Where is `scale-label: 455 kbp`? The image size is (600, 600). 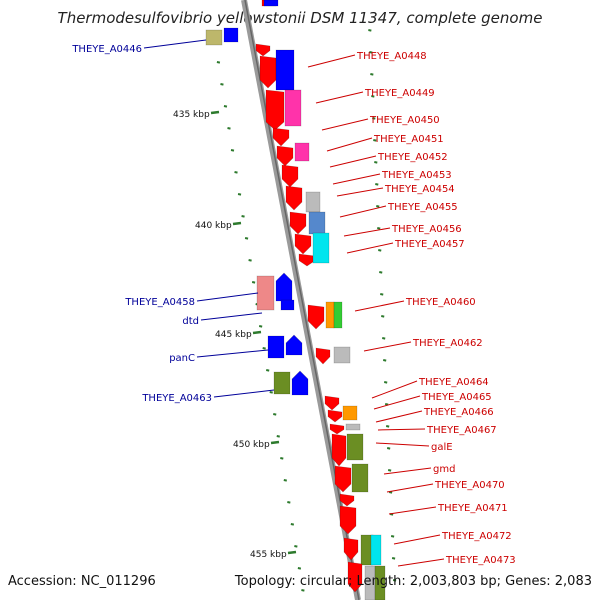 scale-label: 455 kbp is located at coordinates (268, 555).